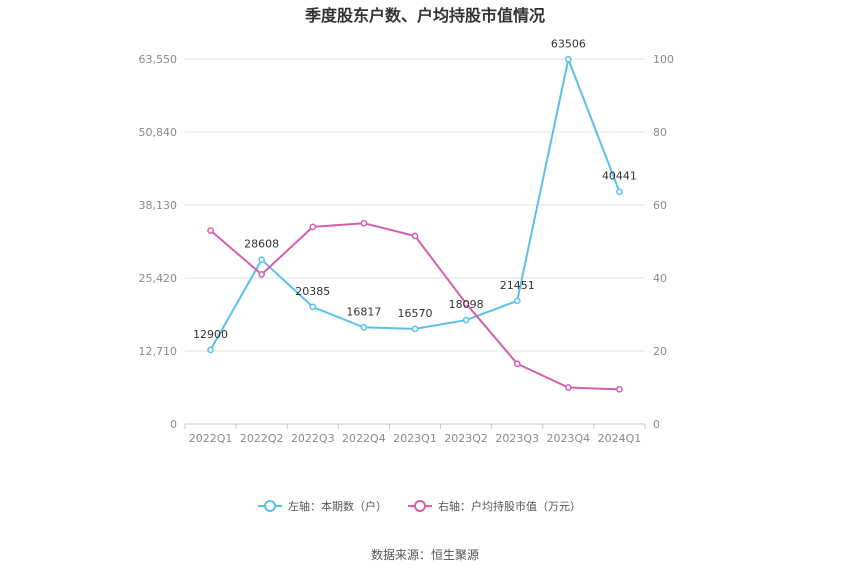 The height and width of the screenshot is (575, 850). Describe the element at coordinates (262, 438) in the screenshot. I see `x-tick-label: 2022Q2` at that location.